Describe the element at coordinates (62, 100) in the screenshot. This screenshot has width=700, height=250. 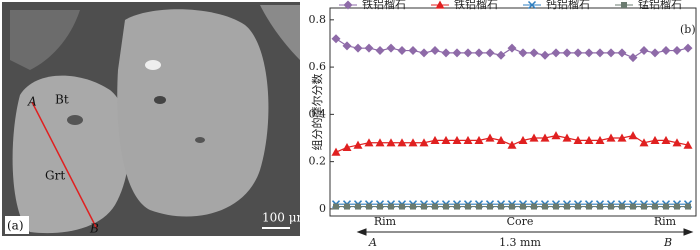
I see `mineral-label: Bt` at that location.